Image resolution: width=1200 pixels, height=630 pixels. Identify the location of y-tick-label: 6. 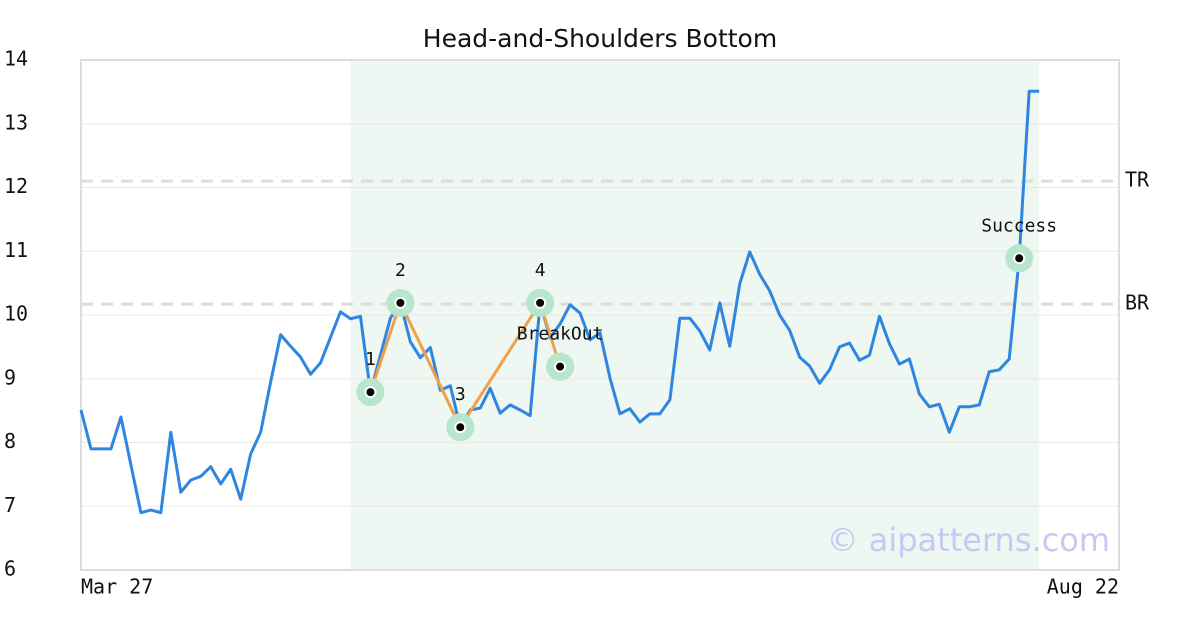
(10, 569).